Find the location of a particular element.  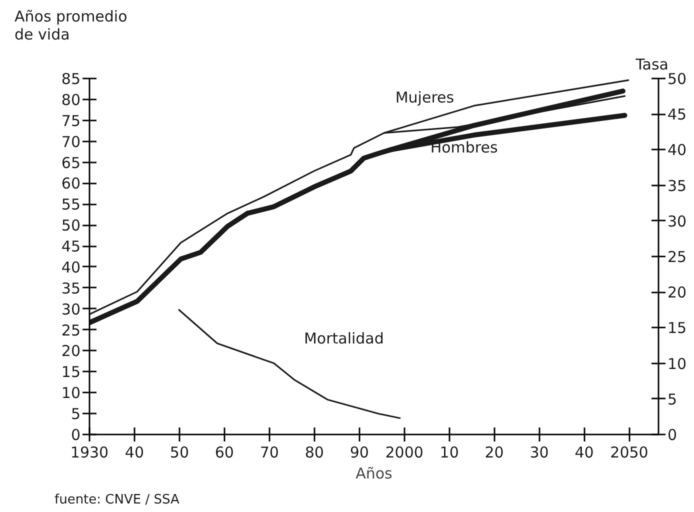

x-tick-label: 2000 is located at coordinates (404, 453).